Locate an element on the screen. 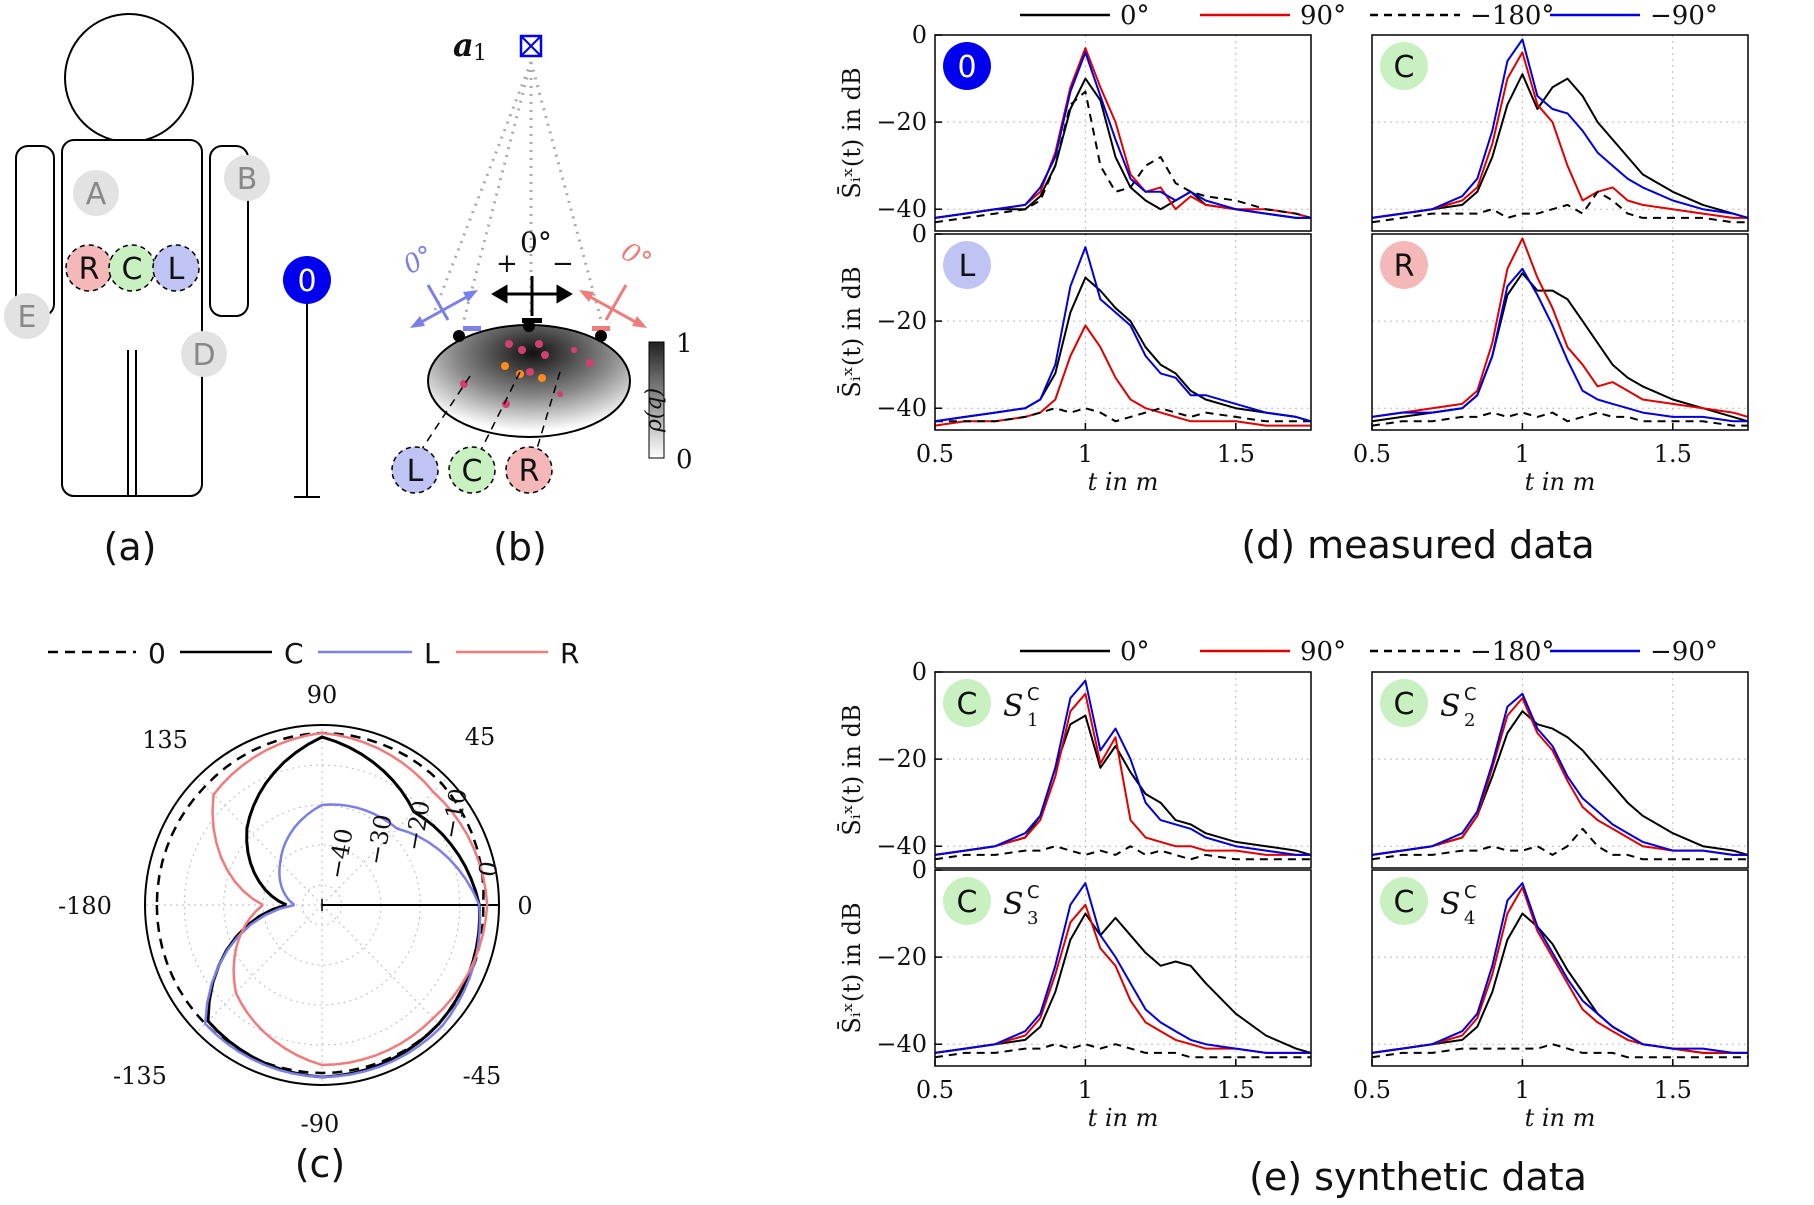  marker-R-b: R is located at coordinates (529, 470).